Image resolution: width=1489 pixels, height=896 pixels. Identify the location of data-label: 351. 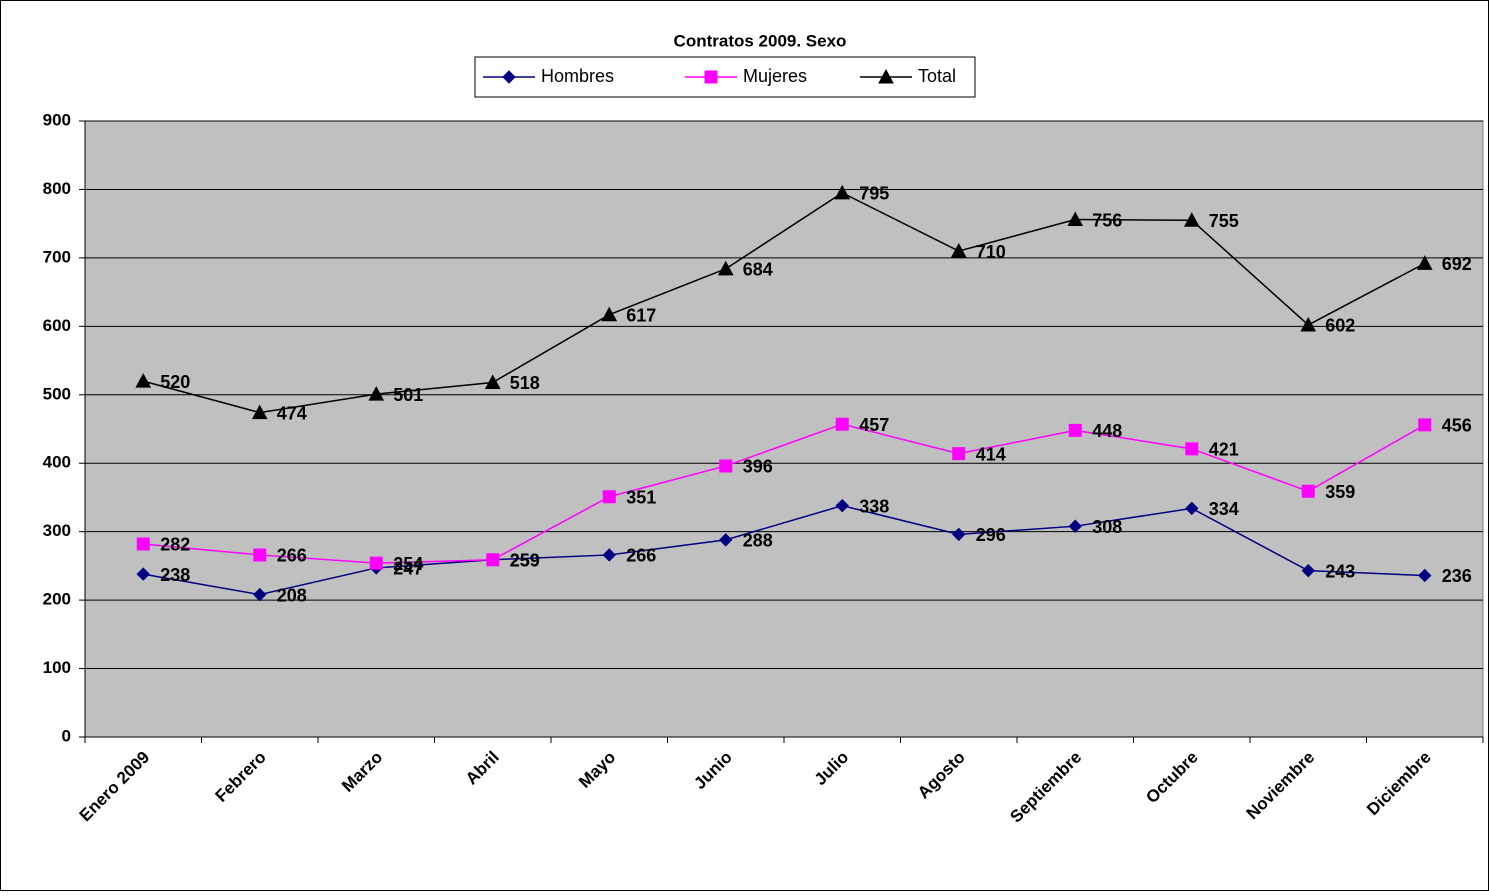
(641, 498).